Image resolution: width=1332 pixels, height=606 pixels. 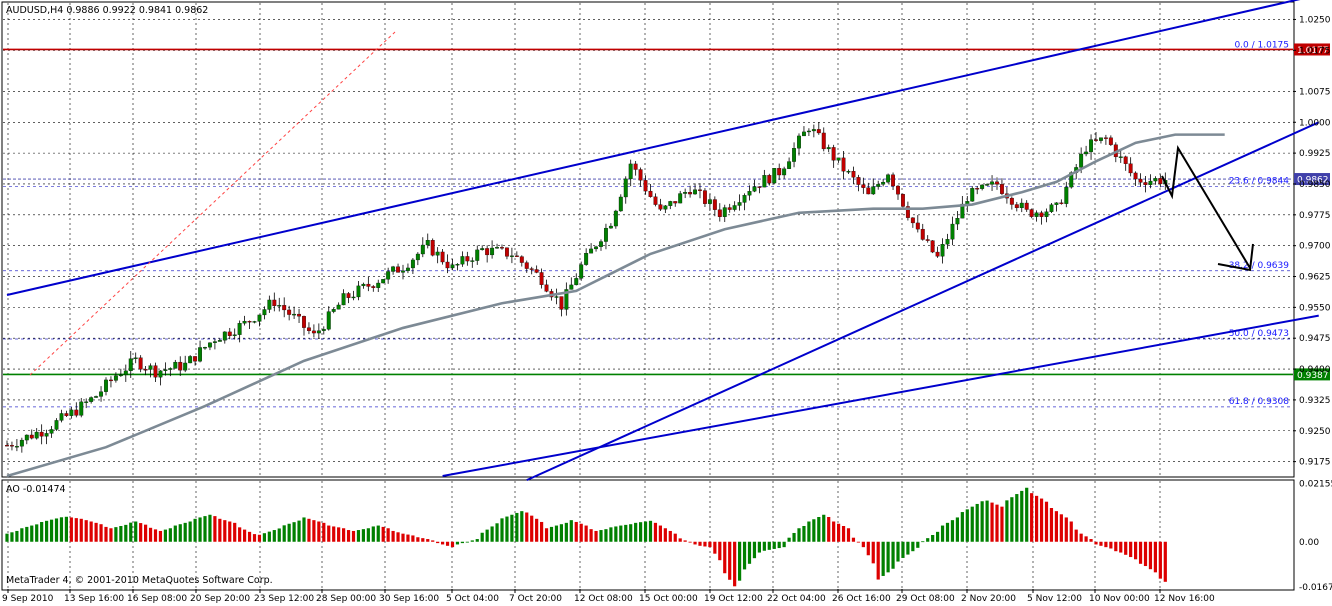 I want to click on forecast-path, so click(x=1206, y=207).